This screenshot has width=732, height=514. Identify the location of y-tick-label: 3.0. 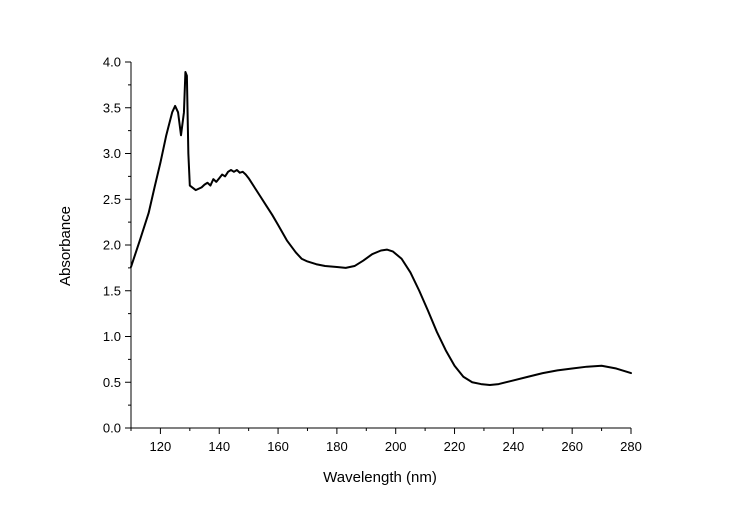
(112, 153).